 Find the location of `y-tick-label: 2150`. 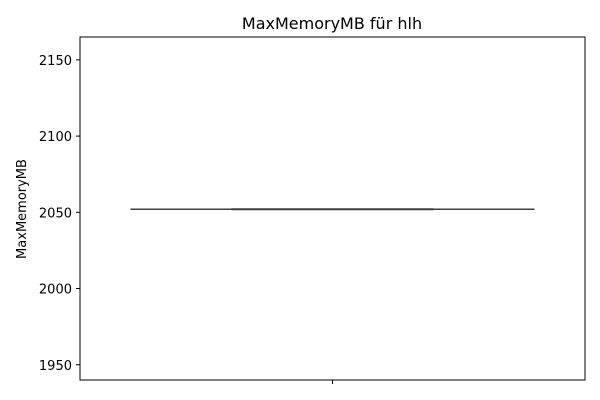

y-tick-label: 2150 is located at coordinates (55, 61).